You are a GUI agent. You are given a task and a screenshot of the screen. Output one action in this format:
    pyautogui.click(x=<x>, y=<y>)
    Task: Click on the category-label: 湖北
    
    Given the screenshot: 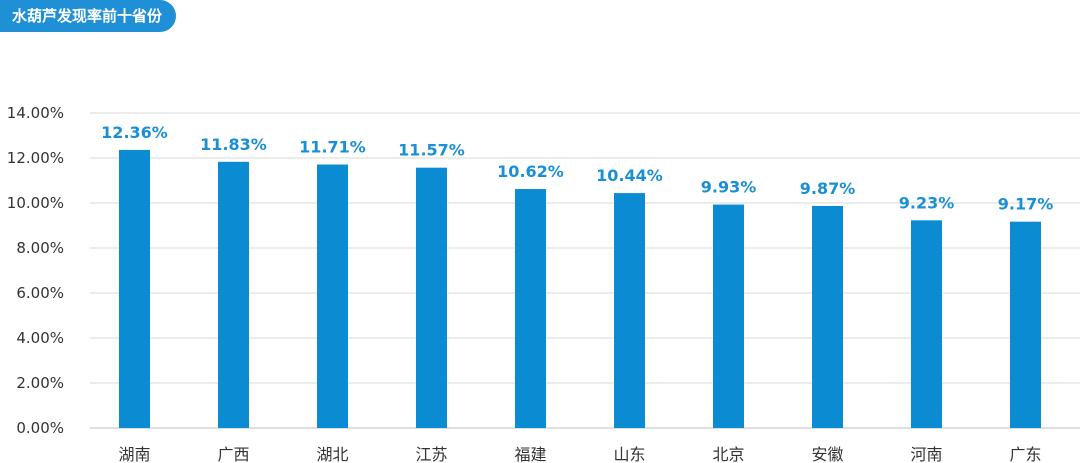 What is the action you would take?
    pyautogui.click(x=332, y=454)
    